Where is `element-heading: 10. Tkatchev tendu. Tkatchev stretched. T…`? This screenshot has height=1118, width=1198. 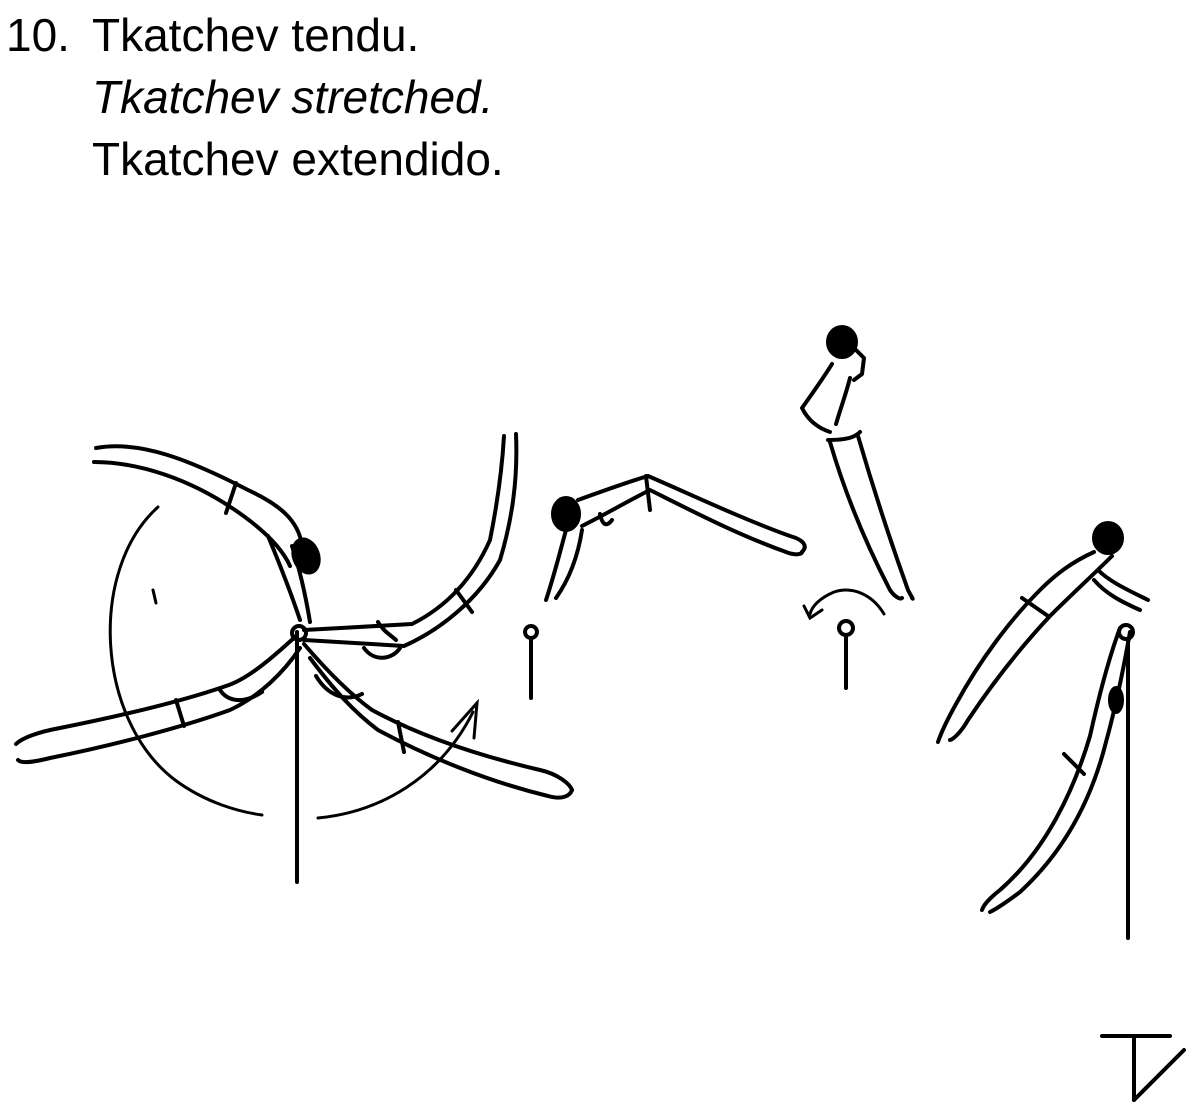 element-heading: 10. Tkatchev tendu. Tkatchev stretched. T… is located at coordinates (255, 97).